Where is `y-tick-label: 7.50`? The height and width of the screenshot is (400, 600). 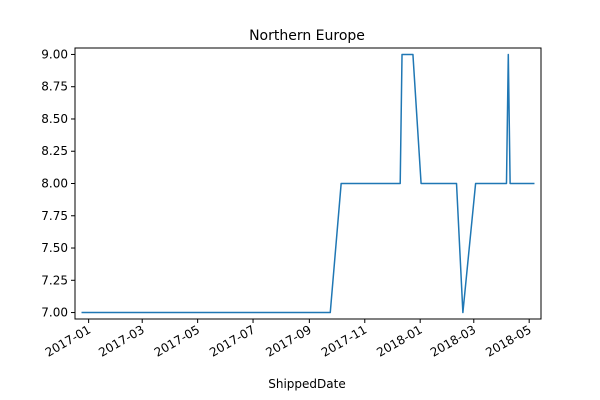 y-tick-label: 7.50 is located at coordinates (54, 248).